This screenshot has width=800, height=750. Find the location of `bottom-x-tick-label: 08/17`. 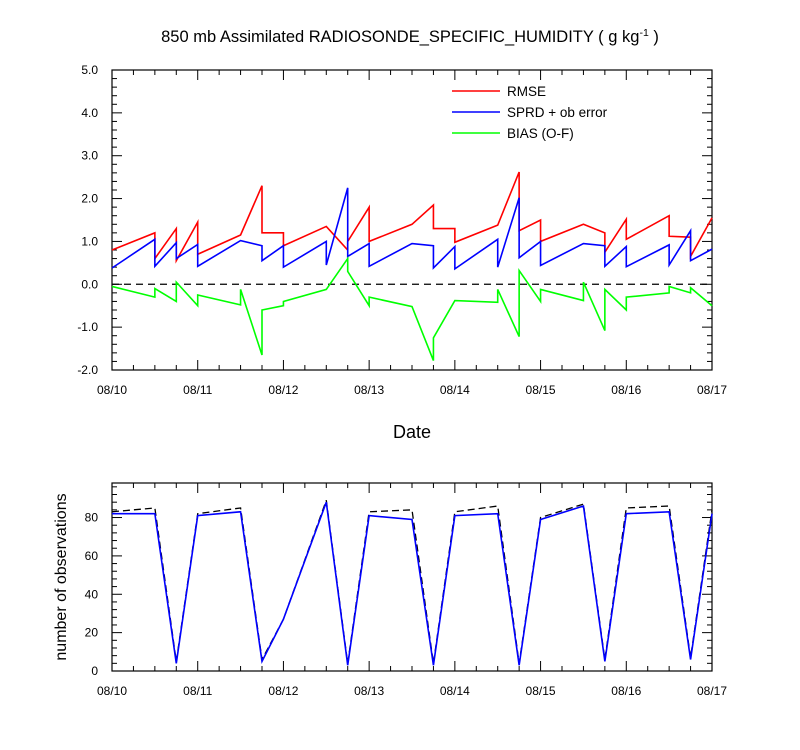

bottom-x-tick-label: 08/17 is located at coordinates (712, 691).